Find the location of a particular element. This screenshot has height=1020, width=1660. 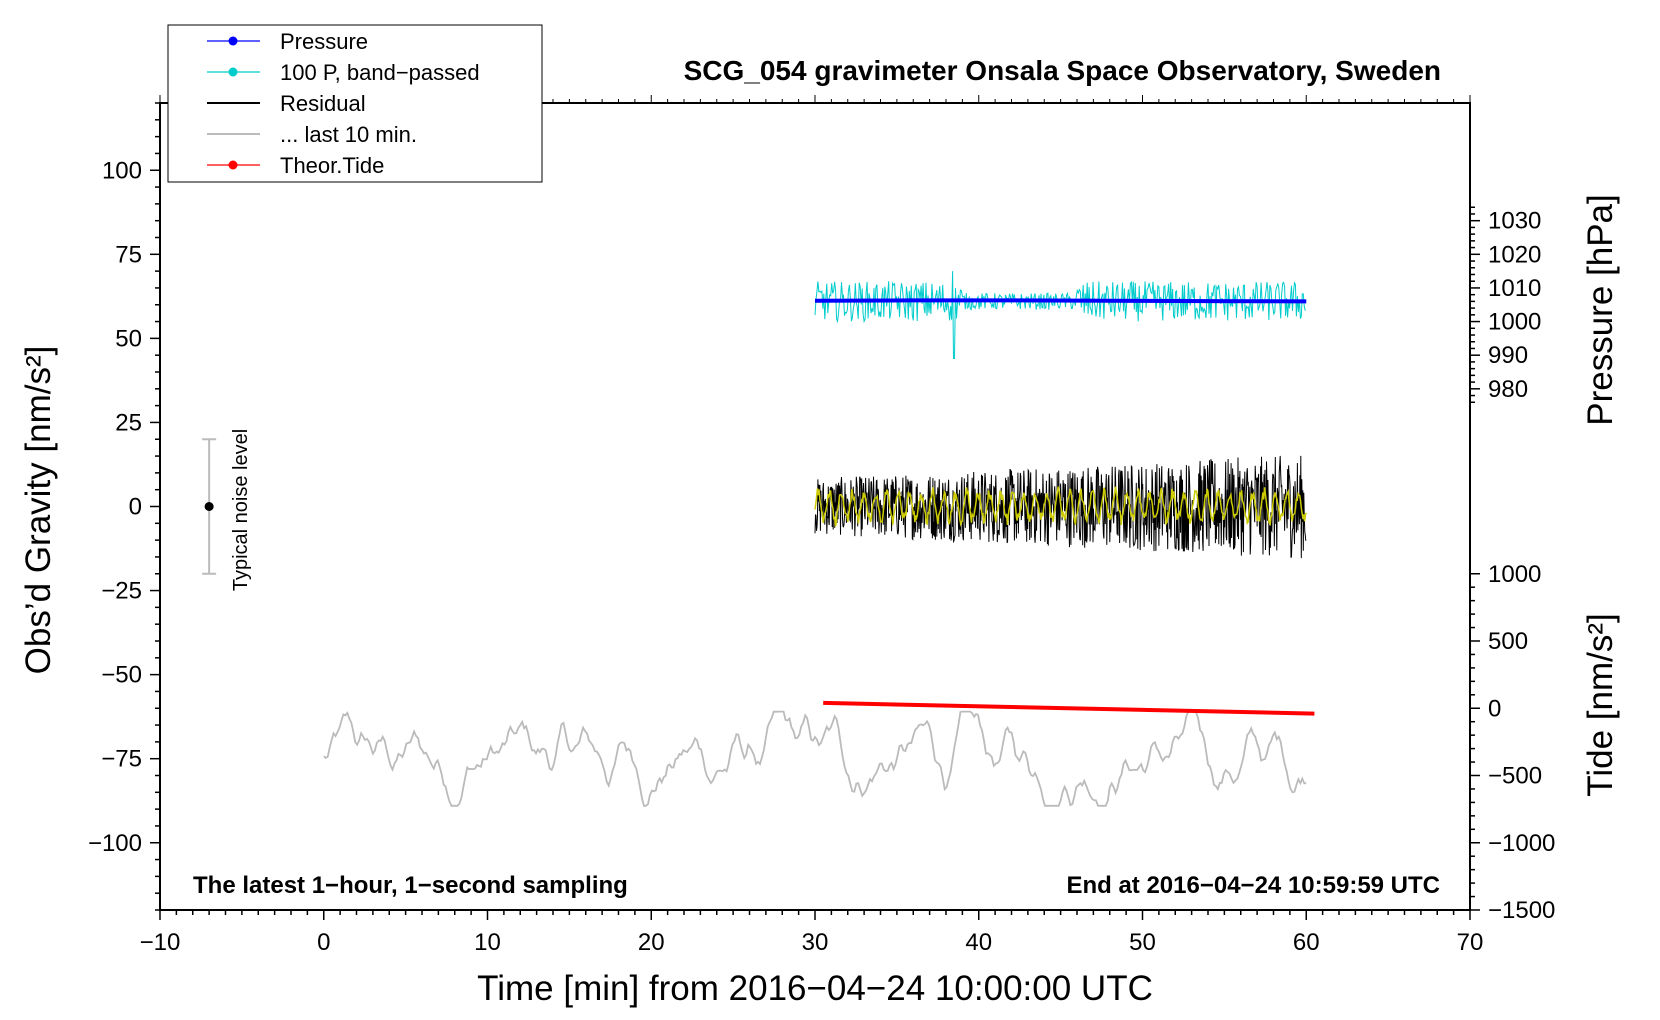

sampling-annotation: The latest 1−hour, 1−second sampling is located at coordinates (410, 885).